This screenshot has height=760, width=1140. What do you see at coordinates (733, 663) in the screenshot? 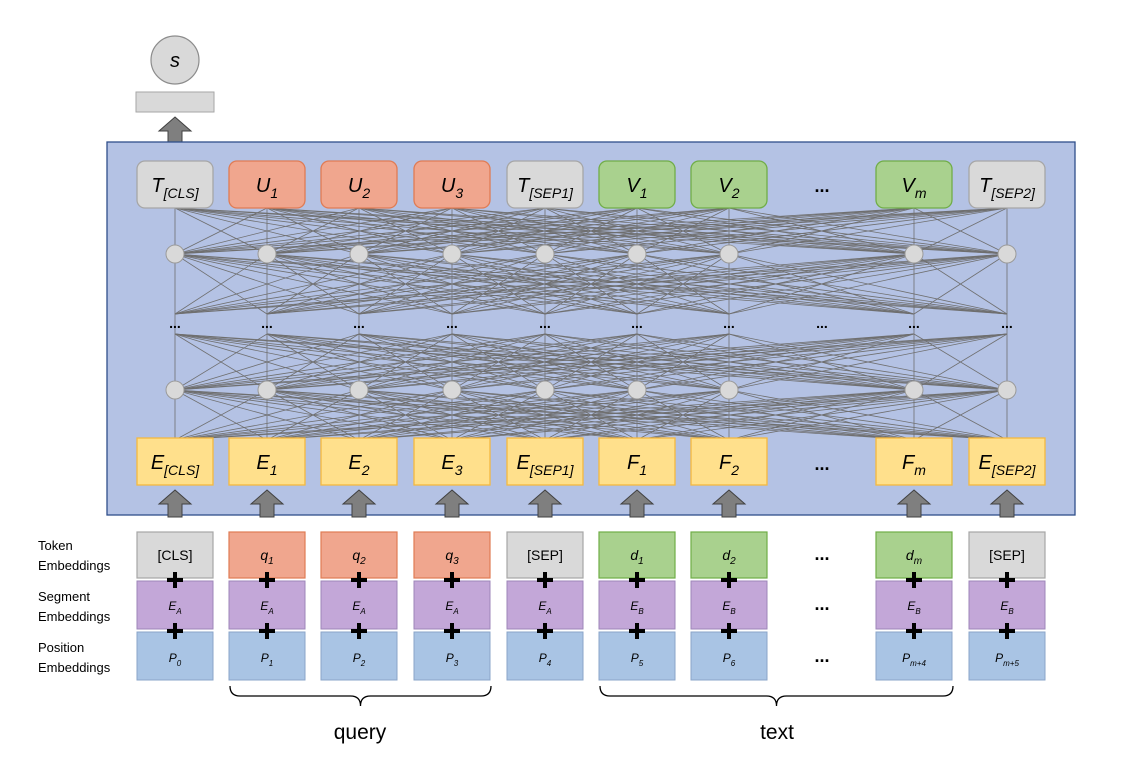
I see `position-embedding-label-sub: 6` at bounding box center [733, 663].